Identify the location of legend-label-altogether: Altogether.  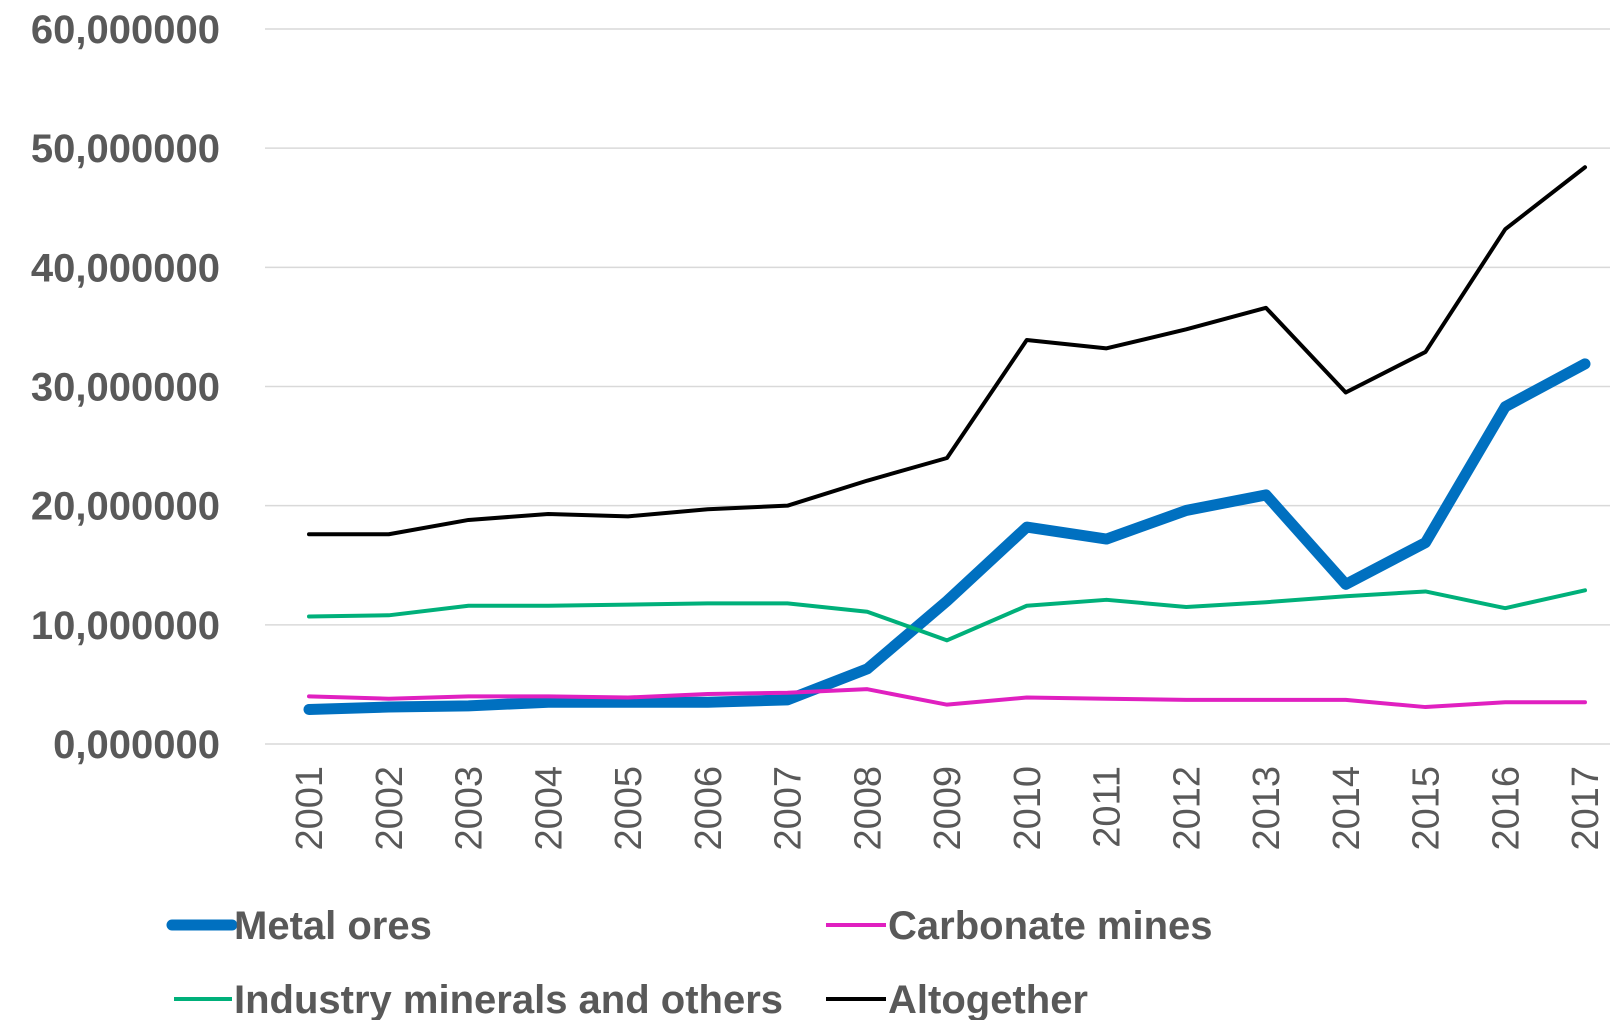
(988, 999).